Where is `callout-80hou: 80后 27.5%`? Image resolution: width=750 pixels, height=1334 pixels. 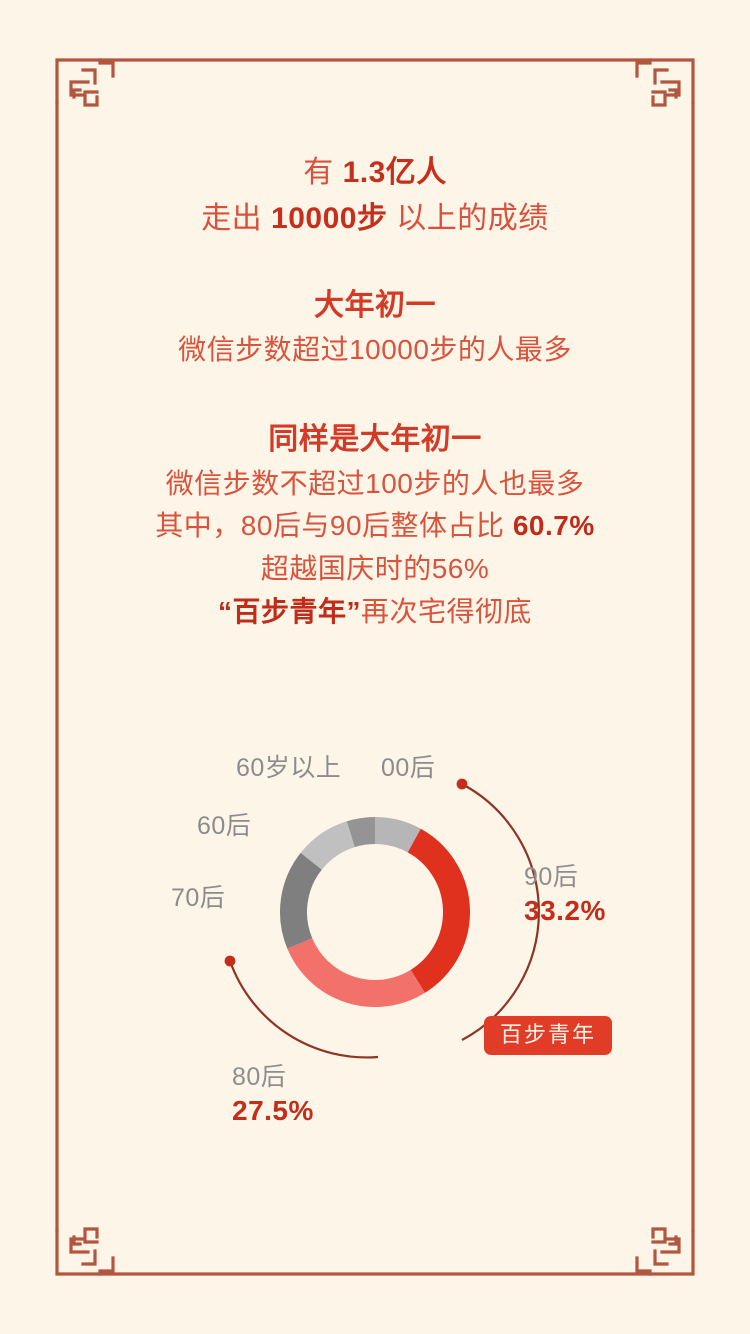 callout-80hou: 80后 27.5% is located at coordinates (273, 1095).